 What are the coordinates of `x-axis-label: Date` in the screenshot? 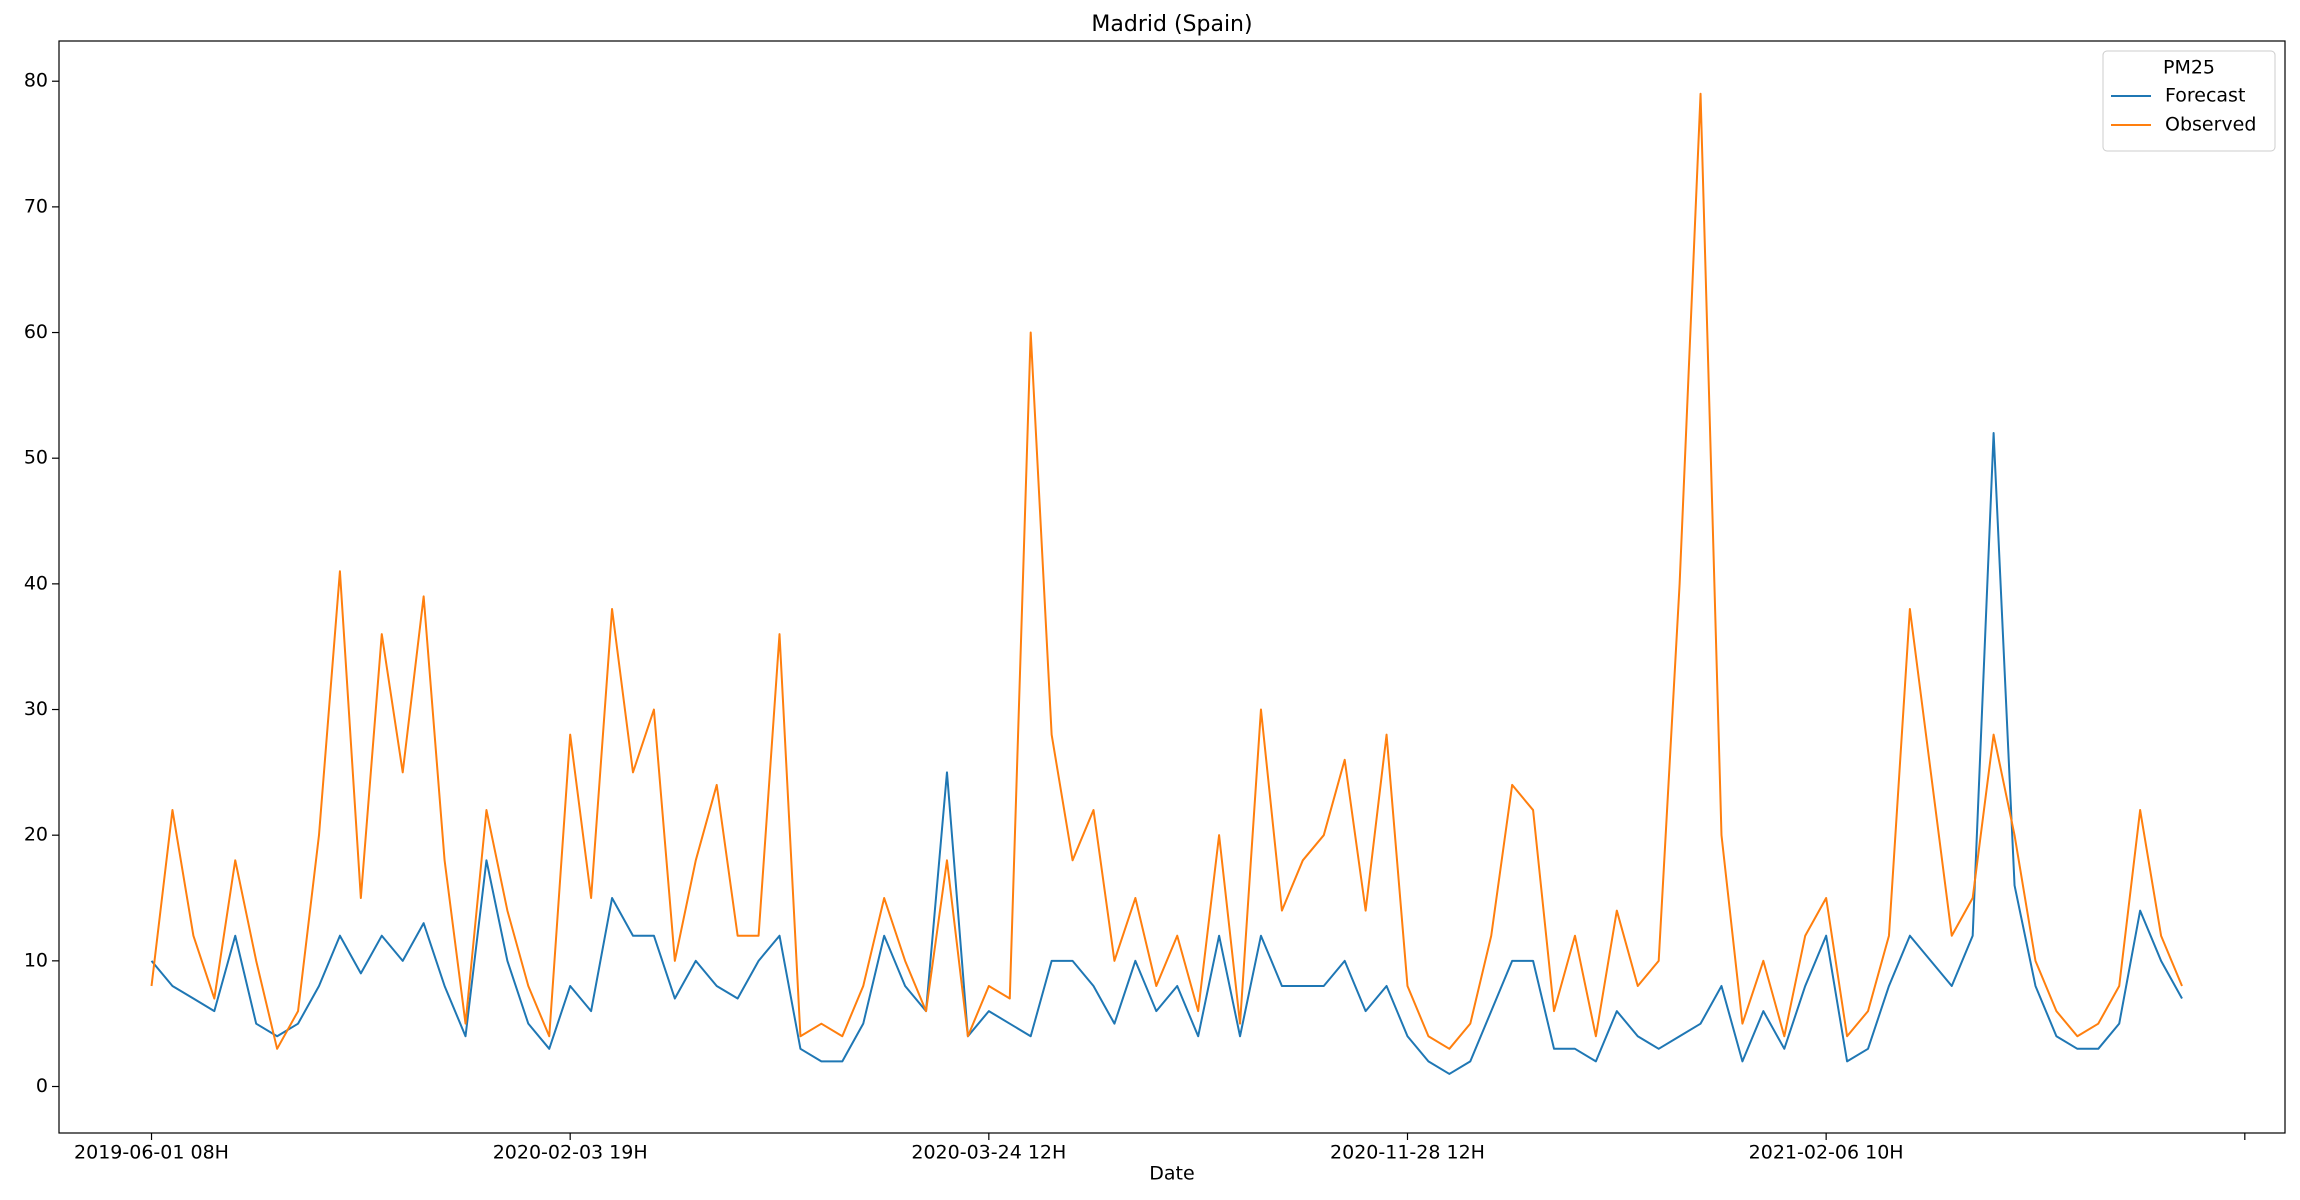 It's located at (1171, 1174).